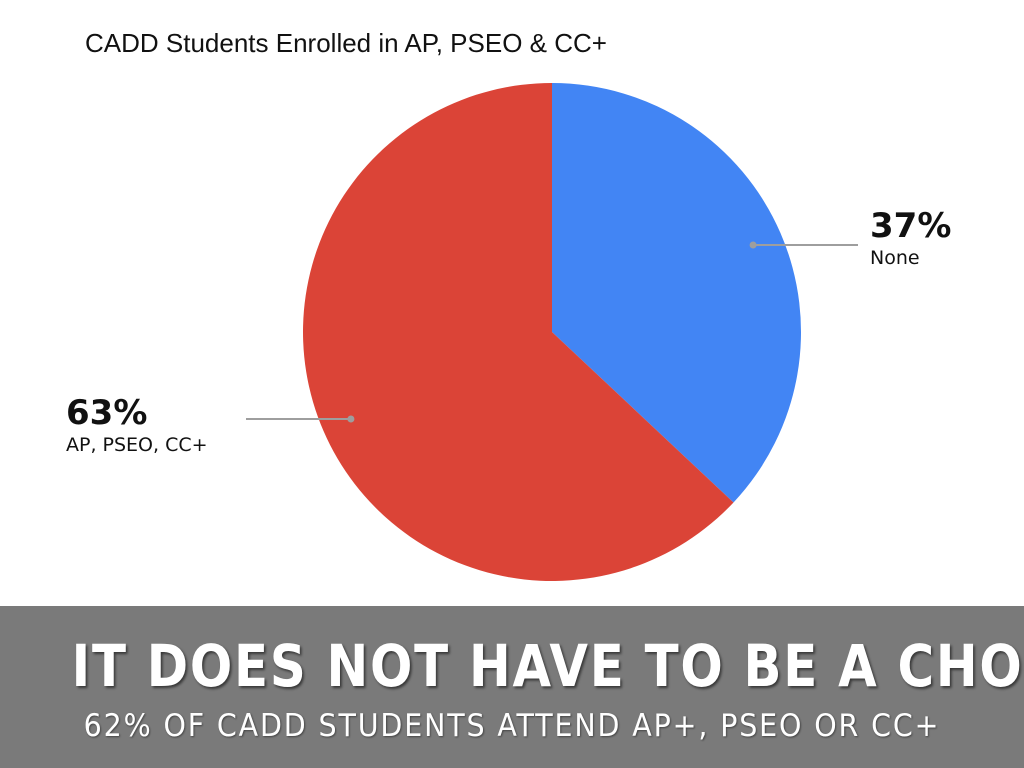  Describe the element at coordinates (547, 666) in the screenshot. I see `banner-title: IT DOES NOT HAVE TO BE A CHOICE` at that location.